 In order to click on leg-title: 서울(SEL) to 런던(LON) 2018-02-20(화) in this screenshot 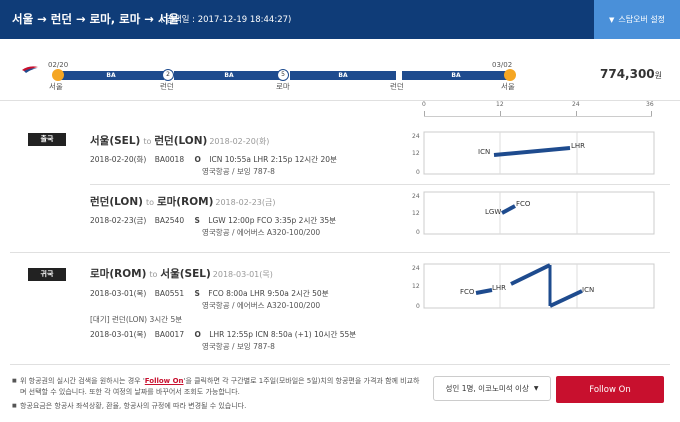, I will do `click(179, 140)`.